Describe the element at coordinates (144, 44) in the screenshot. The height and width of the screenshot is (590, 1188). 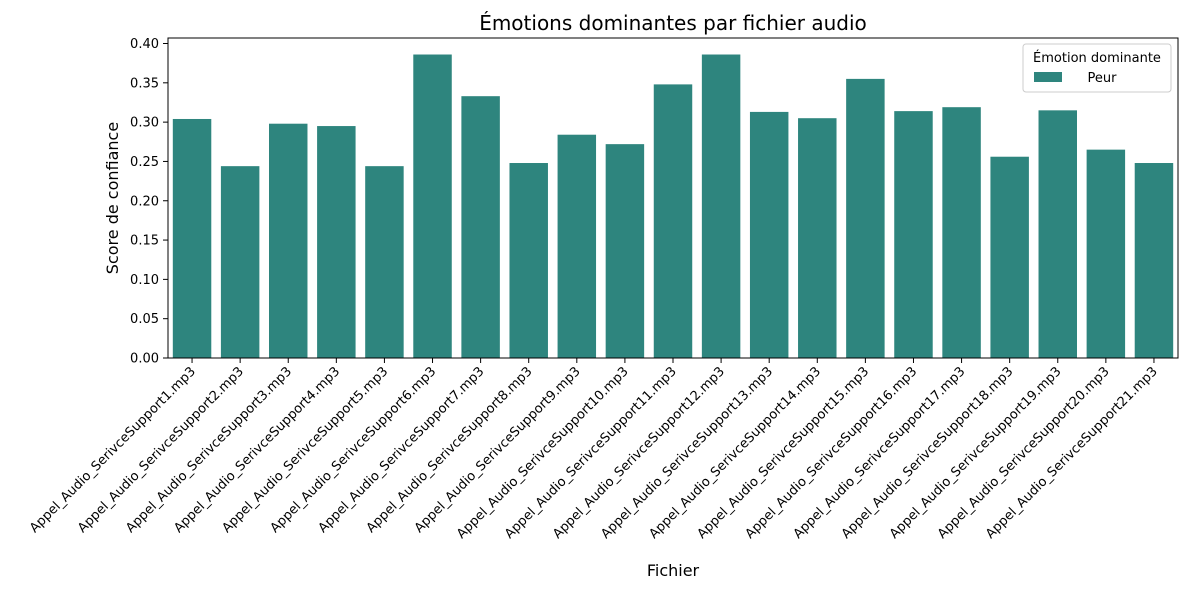
I see `y-tick-label: 0.40` at that location.